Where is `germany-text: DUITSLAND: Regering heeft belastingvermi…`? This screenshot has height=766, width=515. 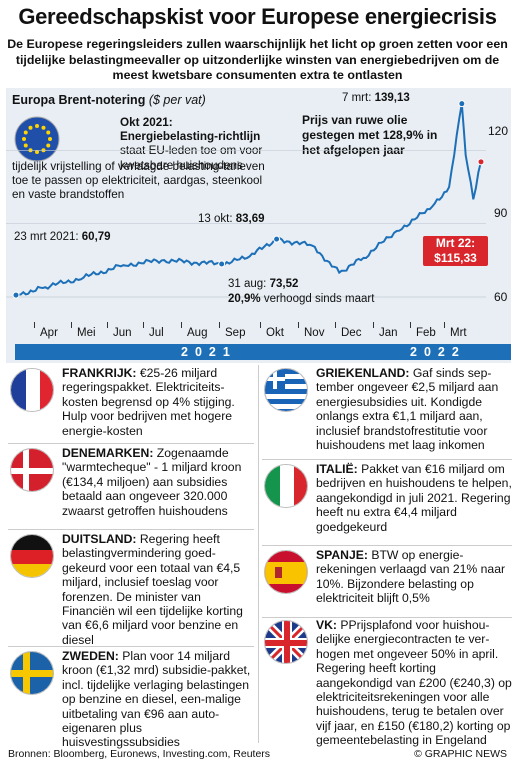
germany-text: DUITSLAND: Regering heeft belastingvermi… is located at coordinates (152, 589).